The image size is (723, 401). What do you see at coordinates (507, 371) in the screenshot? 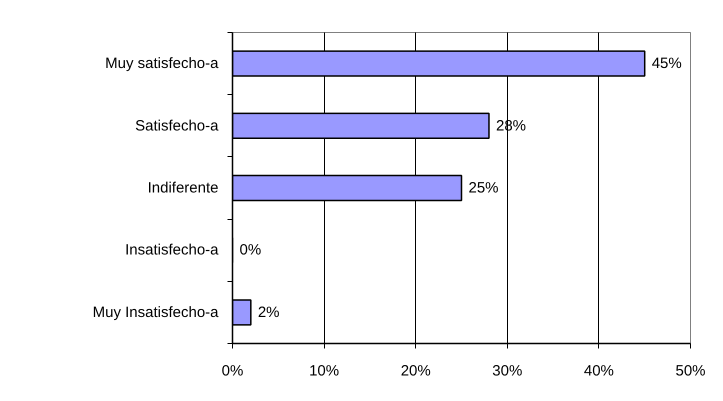
I see `x-tick-label: 30%` at bounding box center [507, 371].